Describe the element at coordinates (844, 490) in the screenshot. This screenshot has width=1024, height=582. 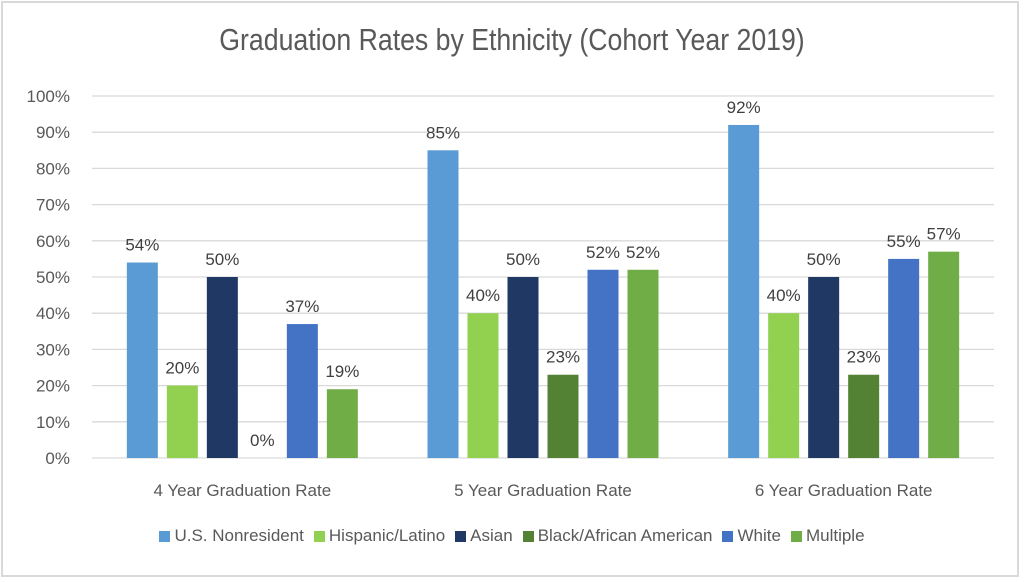
I see `x-category-label: 6 Year Graduation Rate` at that location.